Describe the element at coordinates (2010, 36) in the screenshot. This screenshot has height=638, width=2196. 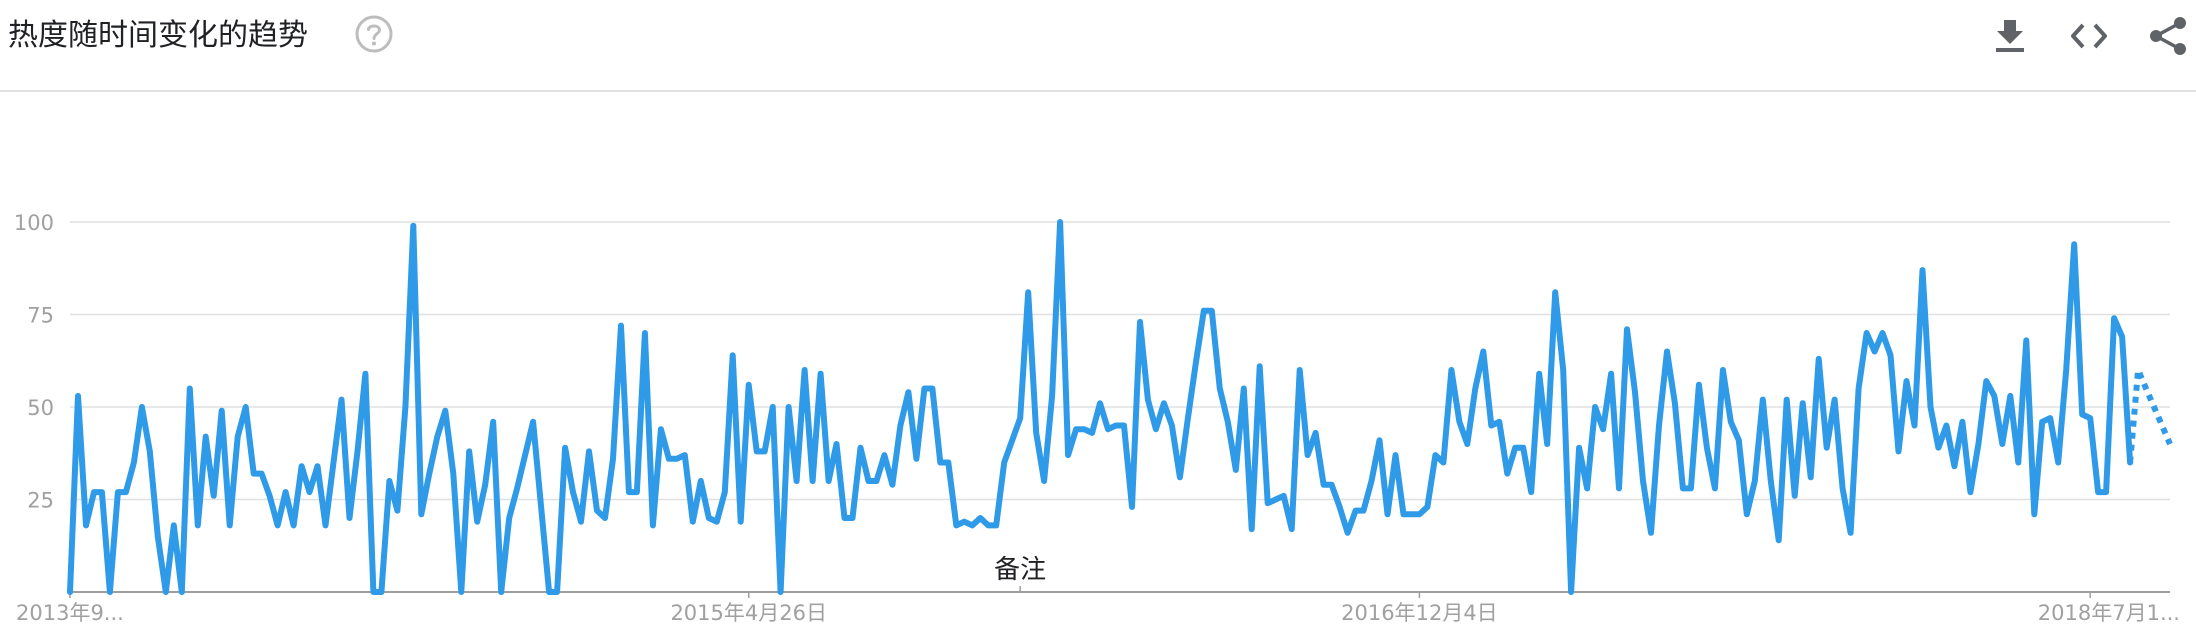
I see `download-icon` at that location.